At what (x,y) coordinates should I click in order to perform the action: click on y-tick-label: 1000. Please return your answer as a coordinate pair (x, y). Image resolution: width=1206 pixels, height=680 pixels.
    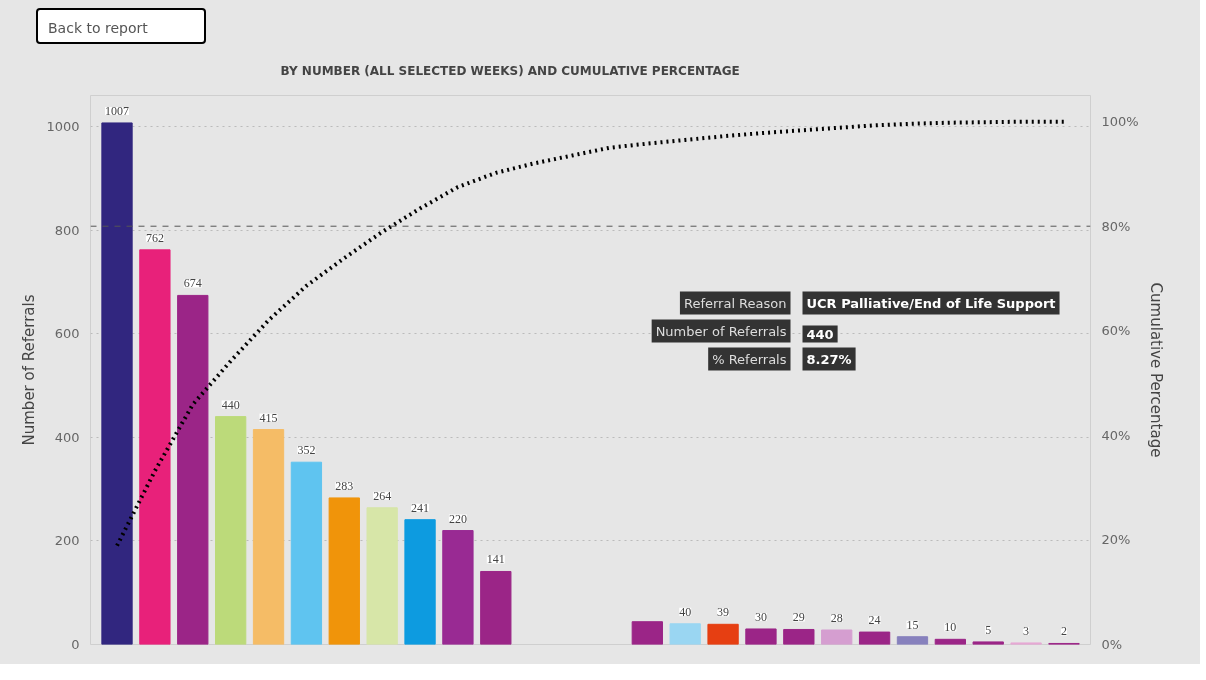
    Looking at the image, I should click on (63, 127).